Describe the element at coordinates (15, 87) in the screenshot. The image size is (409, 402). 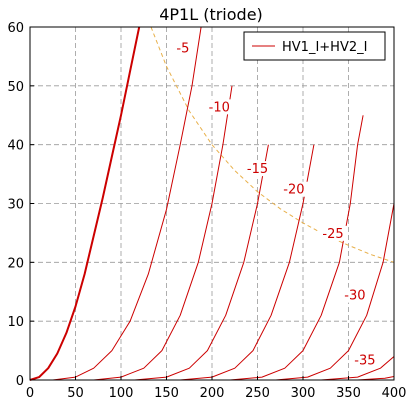
I see `y-tick-label: 50` at that location.